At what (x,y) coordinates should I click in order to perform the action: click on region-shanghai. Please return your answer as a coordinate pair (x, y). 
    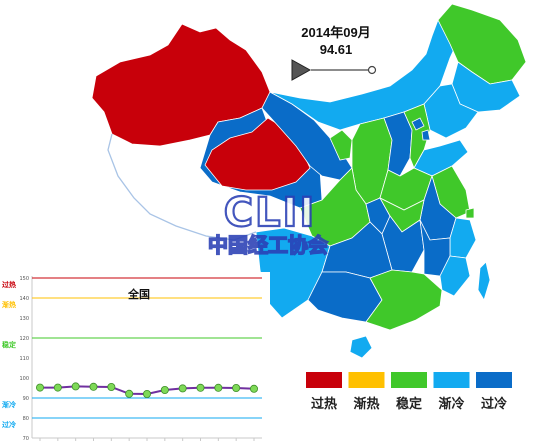
    Looking at the image, I should click on (470, 213).